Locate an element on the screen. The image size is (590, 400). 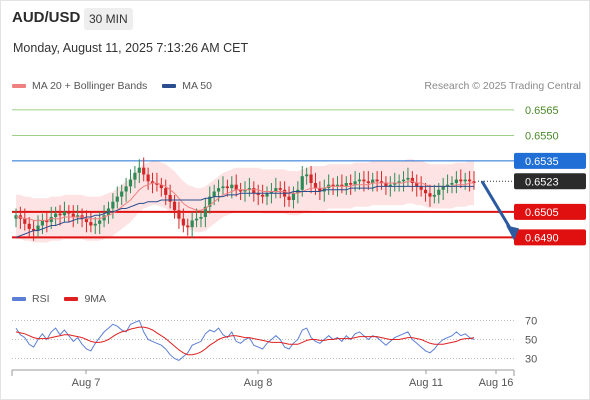
ma20-swatch is located at coordinates (19, 86).